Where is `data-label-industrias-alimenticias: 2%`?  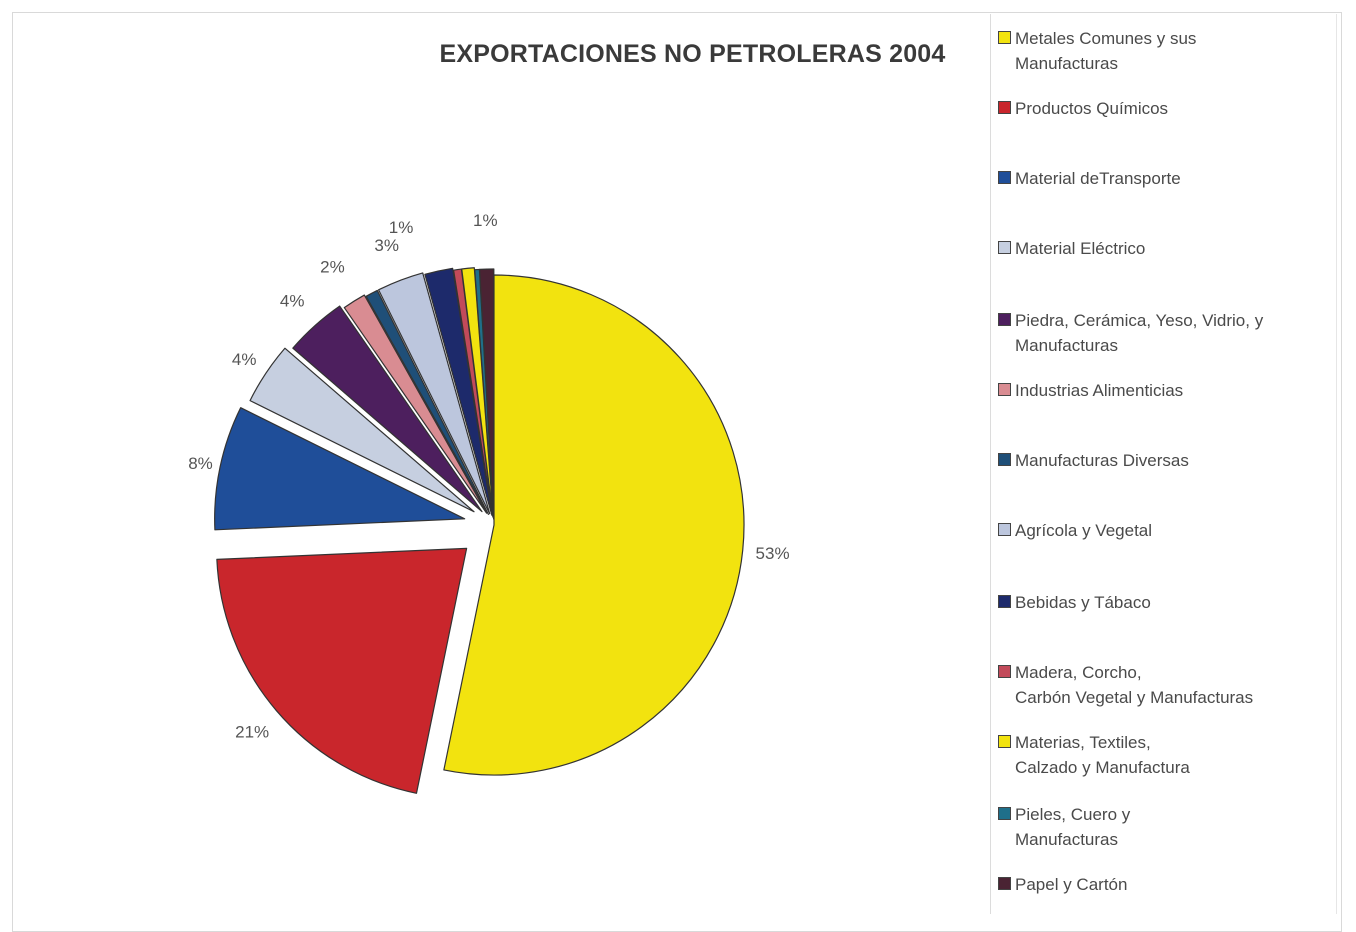
data-label-industrias-alimenticias: 2% is located at coordinates (332, 266).